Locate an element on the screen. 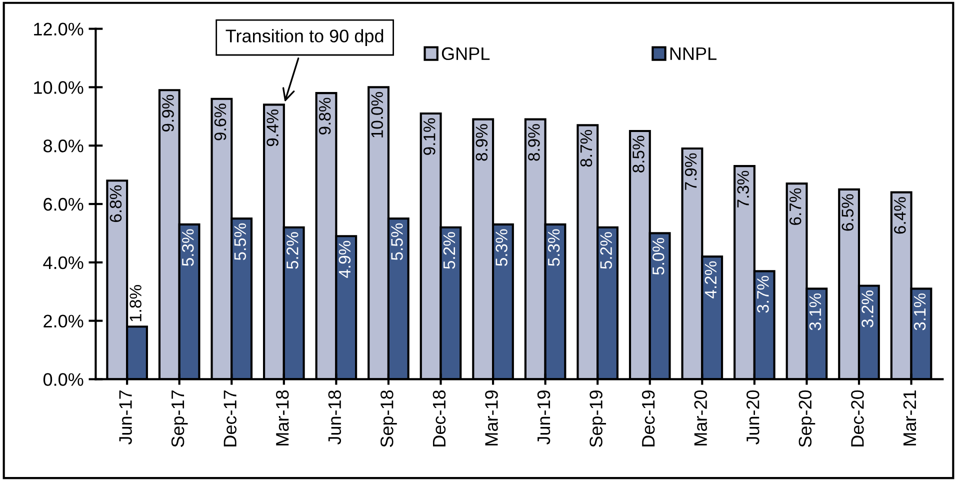 The image size is (957, 480). y-tick-label: 8.0% is located at coordinates (64, 146).